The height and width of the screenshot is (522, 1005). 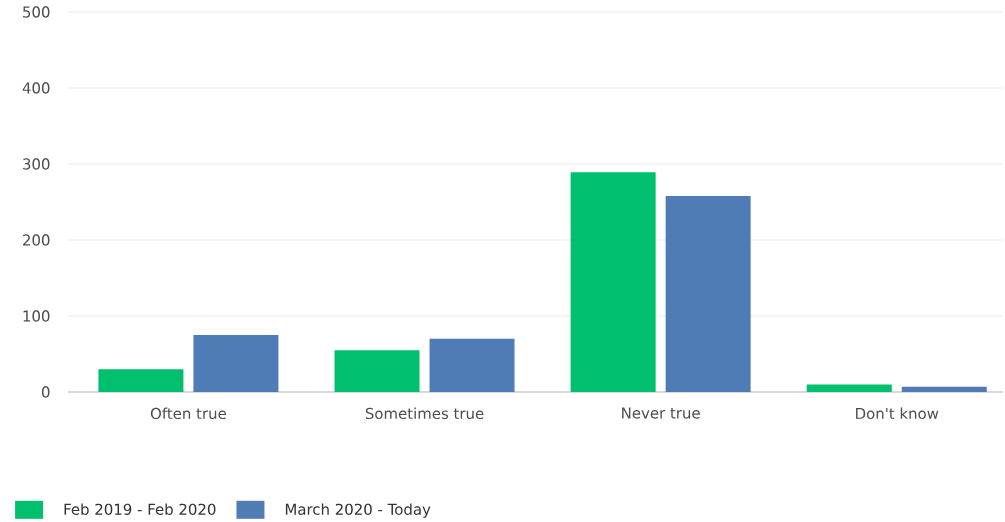 I want to click on legend-label: Feb 2019 - Feb 2020, so click(x=140, y=509).